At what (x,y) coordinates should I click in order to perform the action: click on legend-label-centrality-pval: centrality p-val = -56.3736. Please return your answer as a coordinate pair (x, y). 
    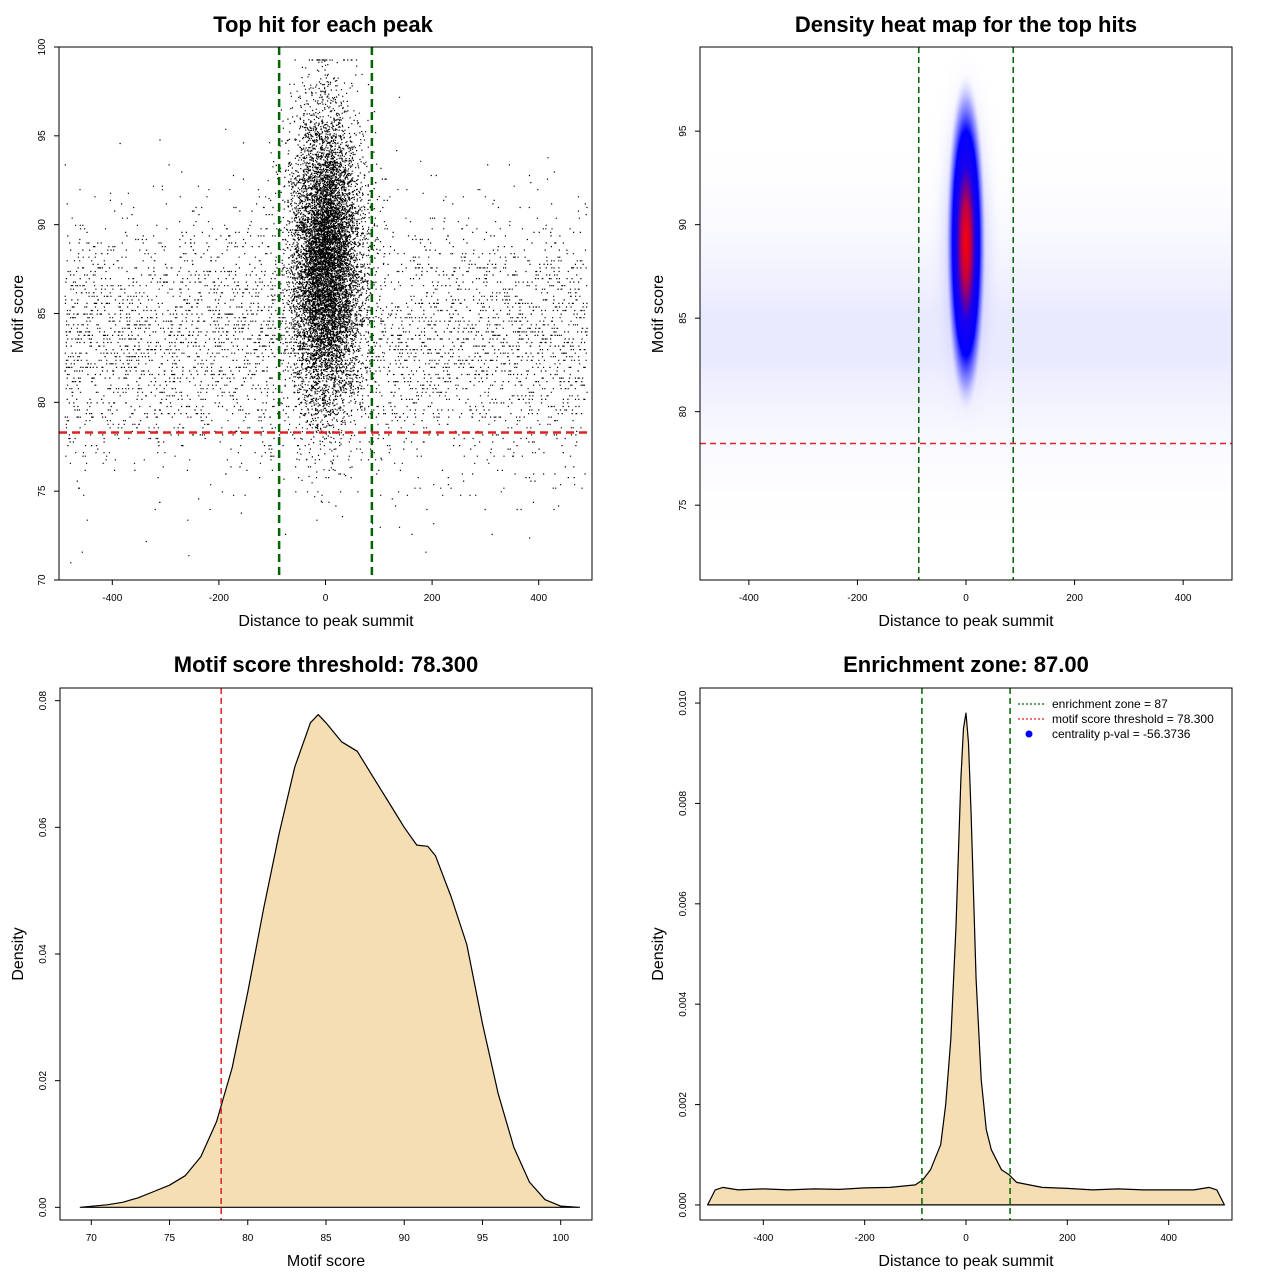
    Looking at the image, I should click on (1121, 734).